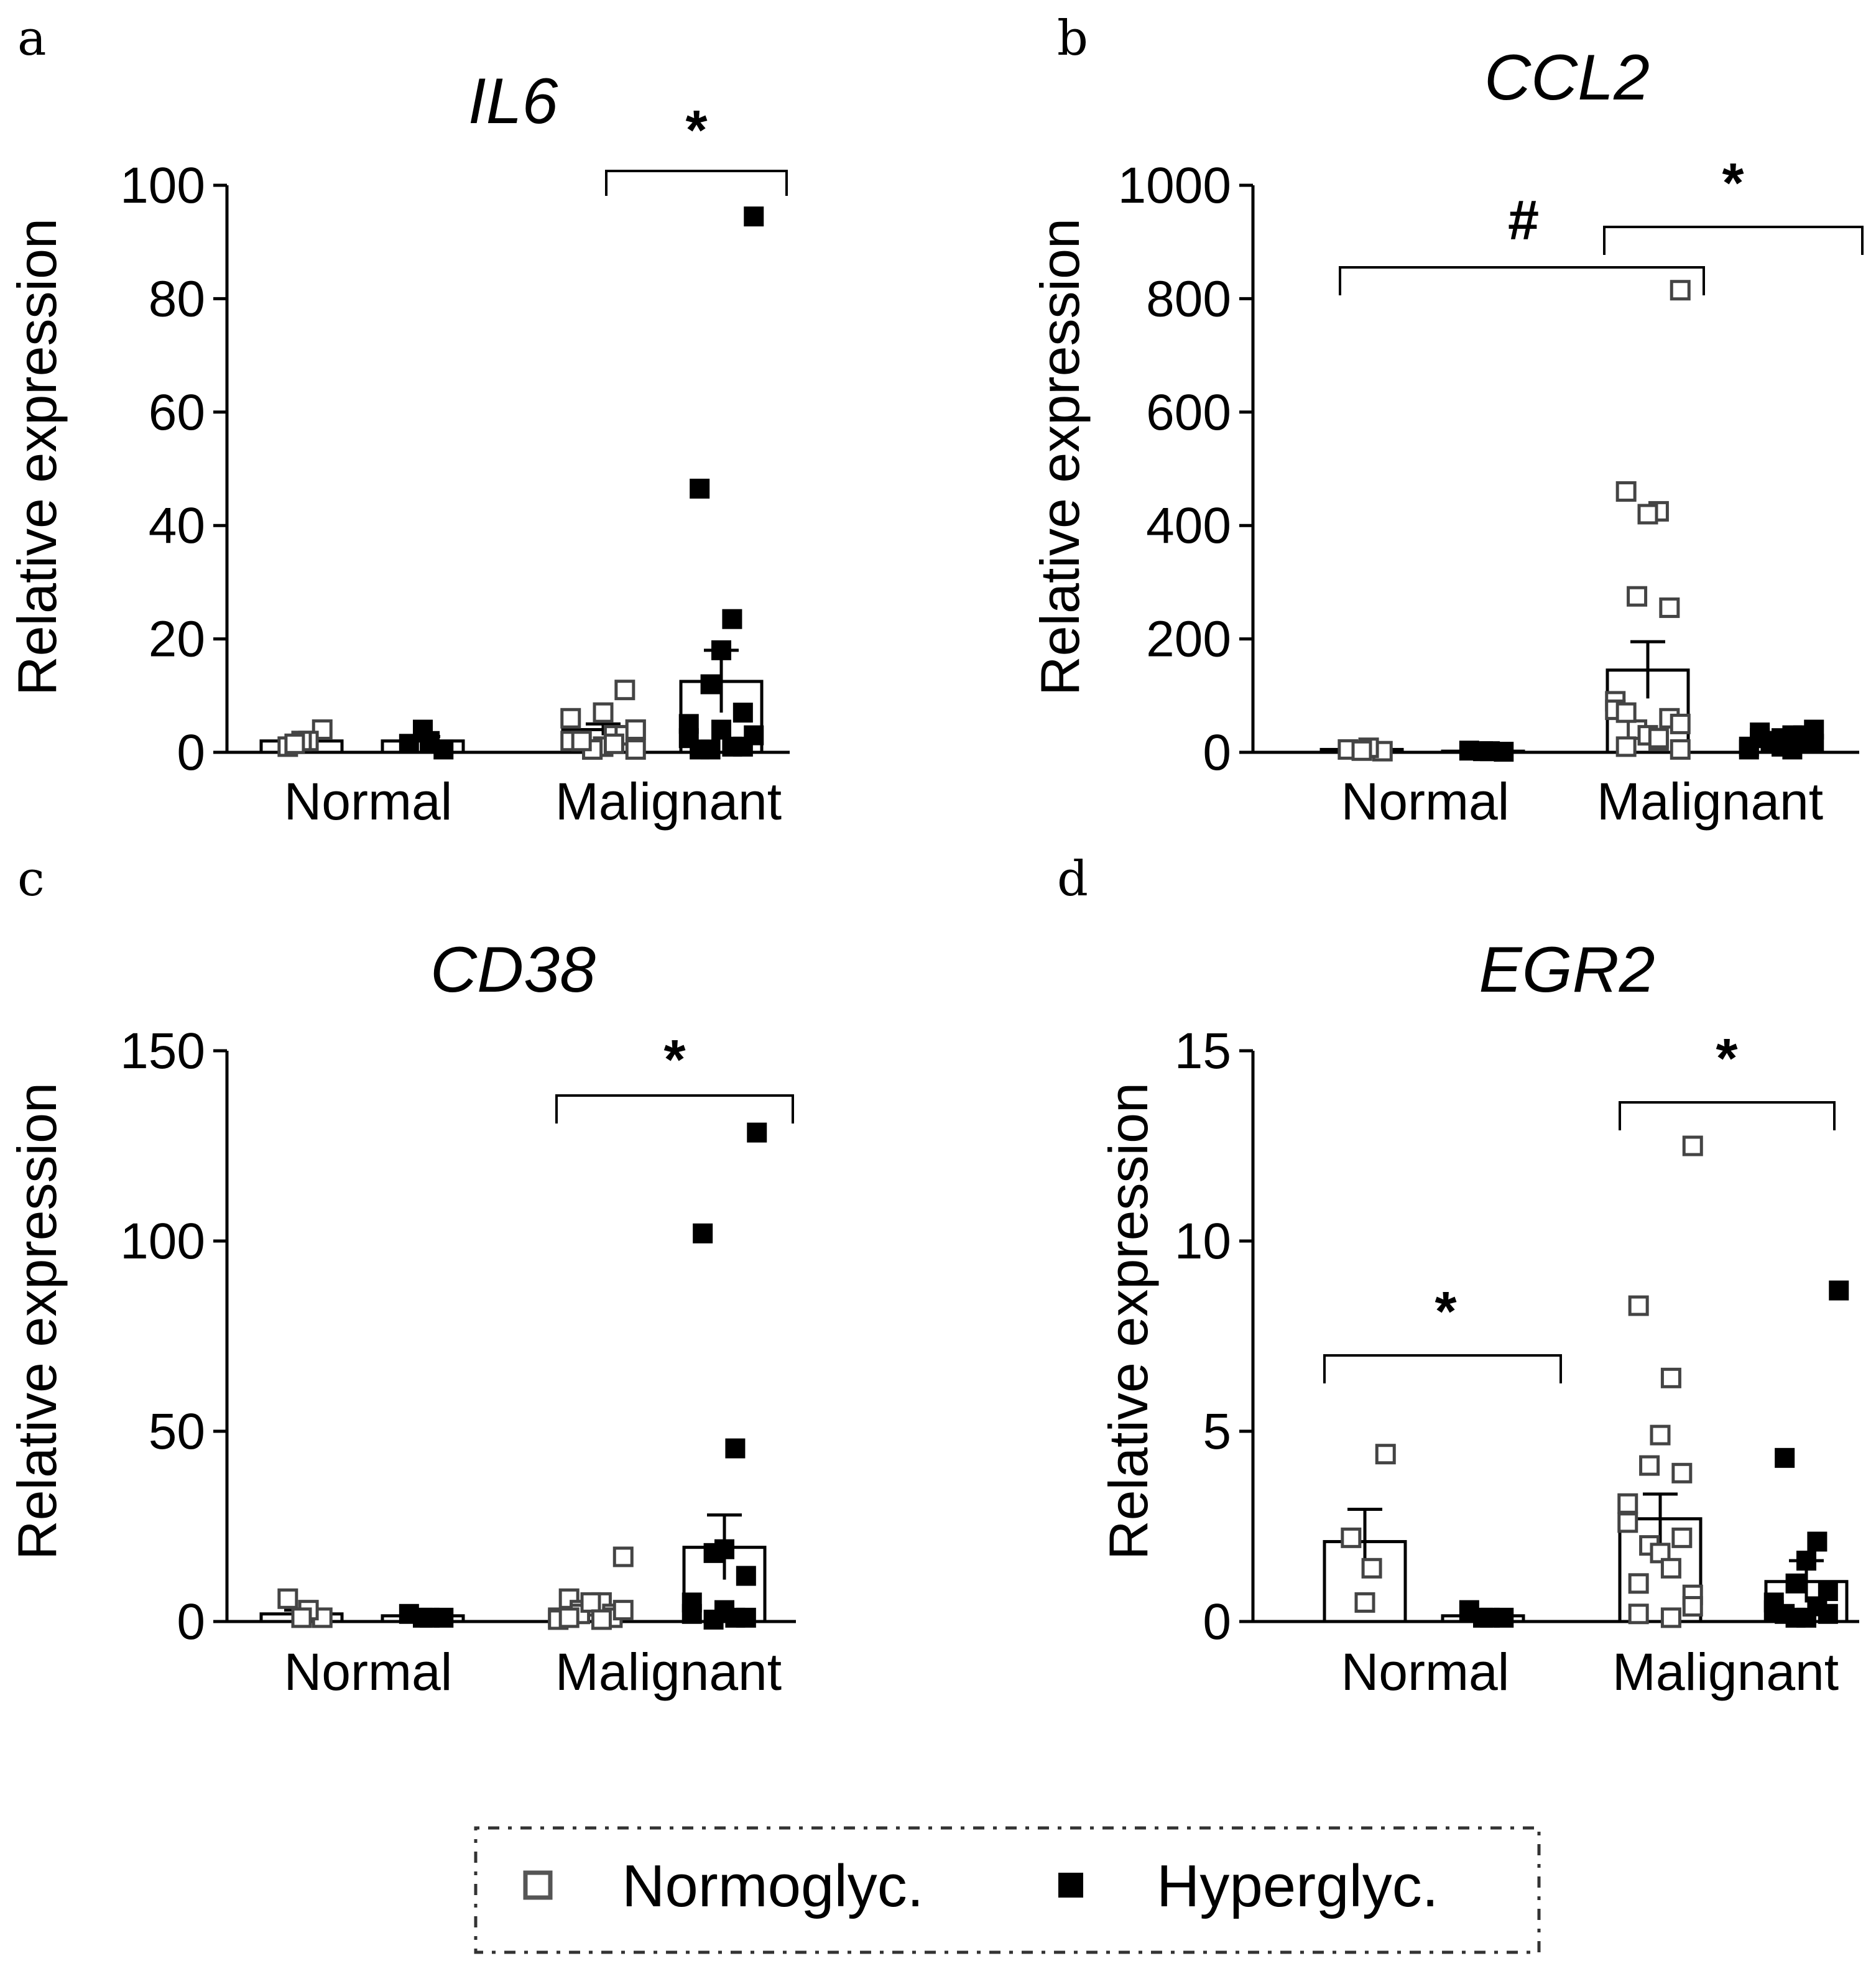 The image size is (1876, 1961). I want to click on legend: Normoglyc. Hyperglyc., so click(1007, 1890).